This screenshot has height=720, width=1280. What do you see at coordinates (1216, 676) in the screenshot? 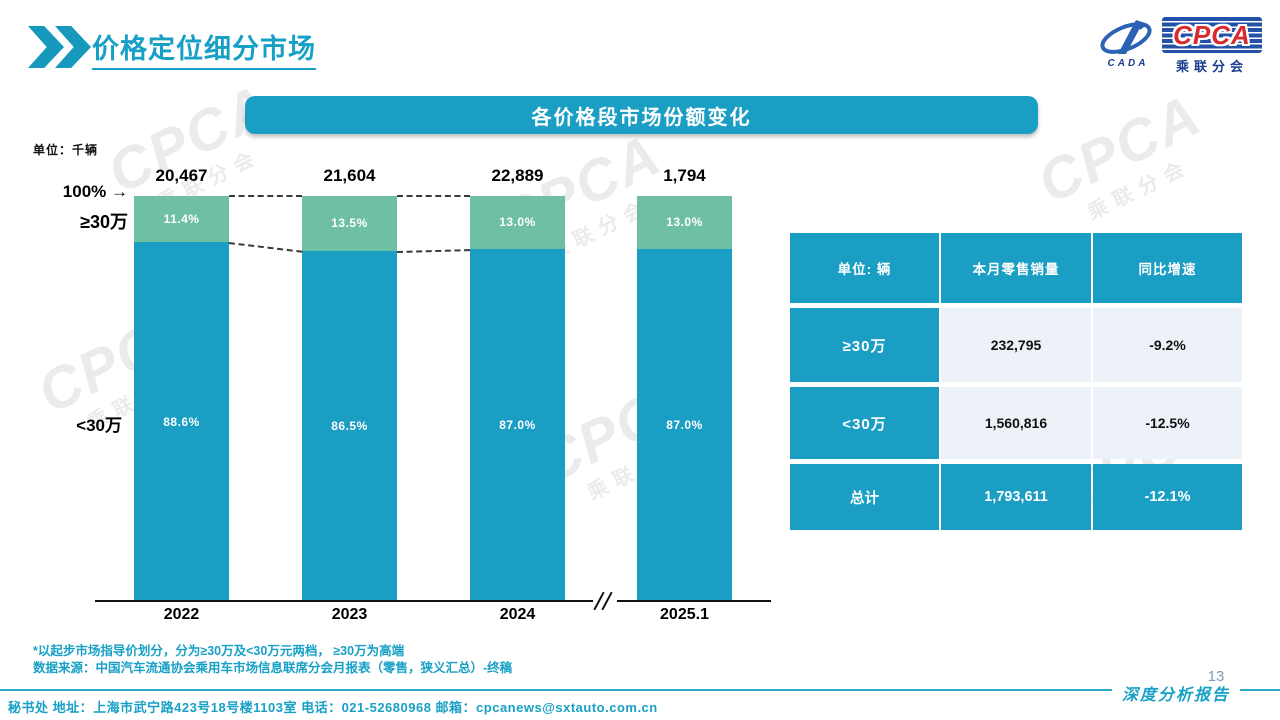
I see `page-number: 13` at bounding box center [1216, 676].